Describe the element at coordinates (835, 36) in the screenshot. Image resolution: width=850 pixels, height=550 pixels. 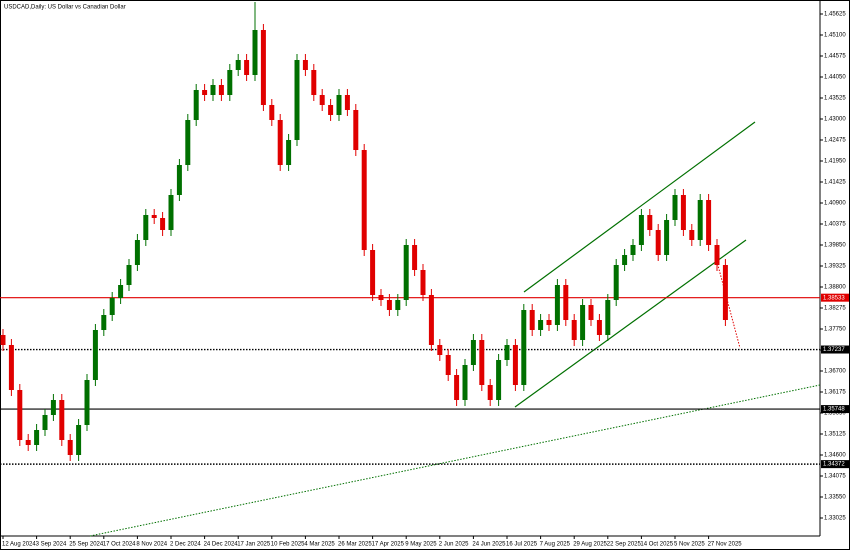
I see `y-tick-label: 1.45100` at that location.